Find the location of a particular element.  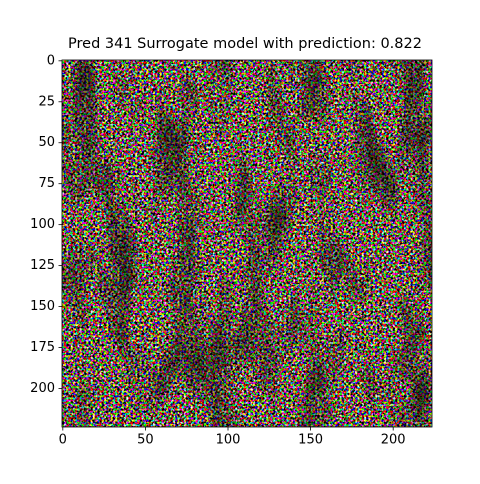

y-tick-label: 75 is located at coordinates (46, 183).